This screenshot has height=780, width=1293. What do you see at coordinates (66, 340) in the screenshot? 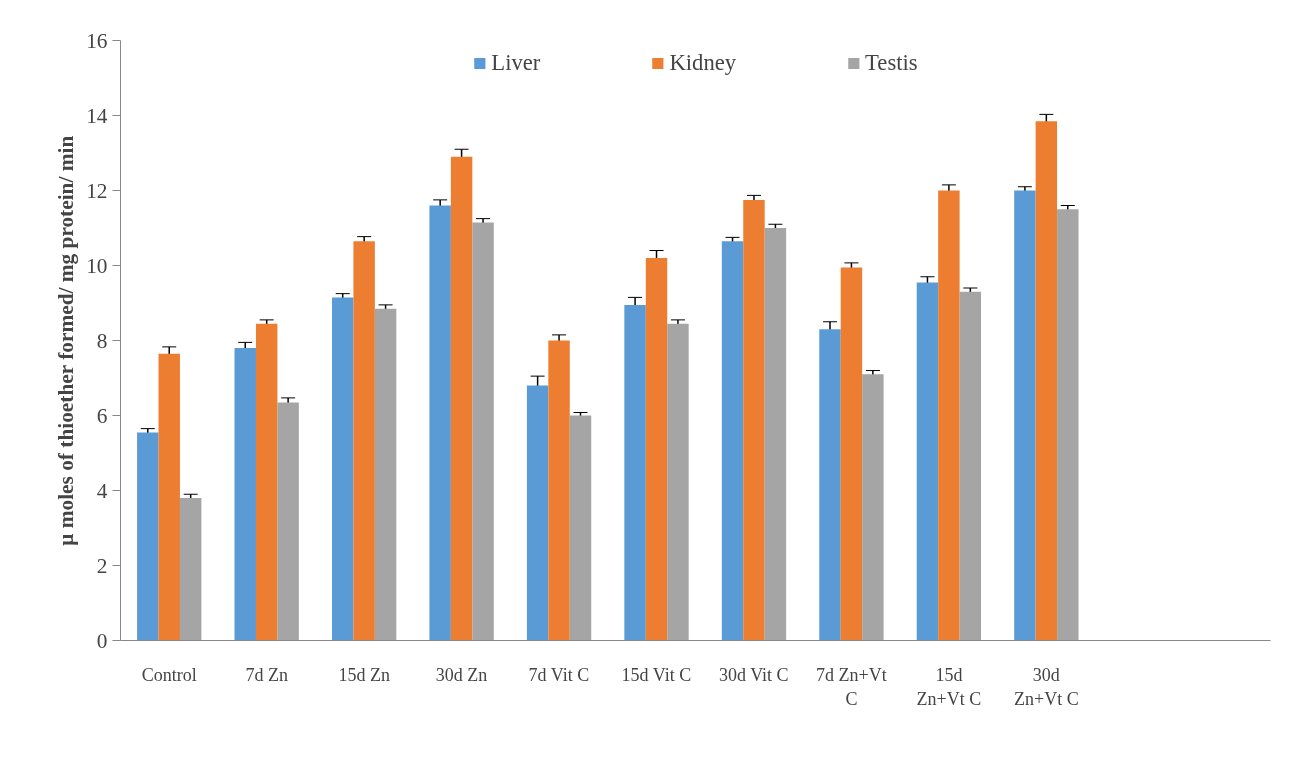
I see `y-axis-title: μ moles of thioether formed/ mg protein/ min` at bounding box center [66, 340].